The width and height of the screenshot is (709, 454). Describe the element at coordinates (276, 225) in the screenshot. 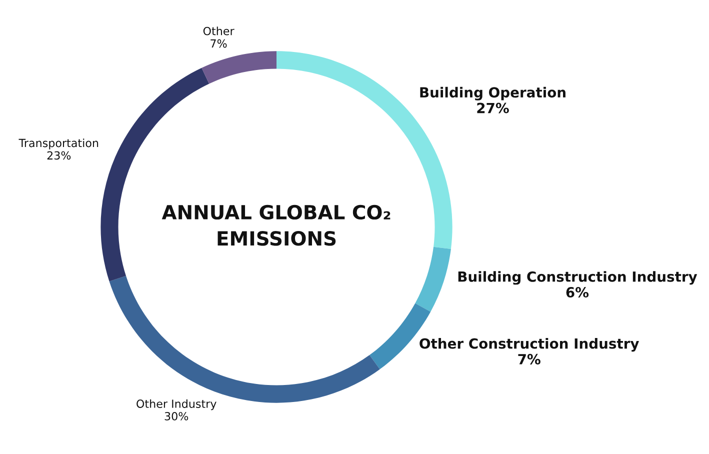

I see `text: ANNUAL GLOBAL CO₂ EMISSIONS` at that location.